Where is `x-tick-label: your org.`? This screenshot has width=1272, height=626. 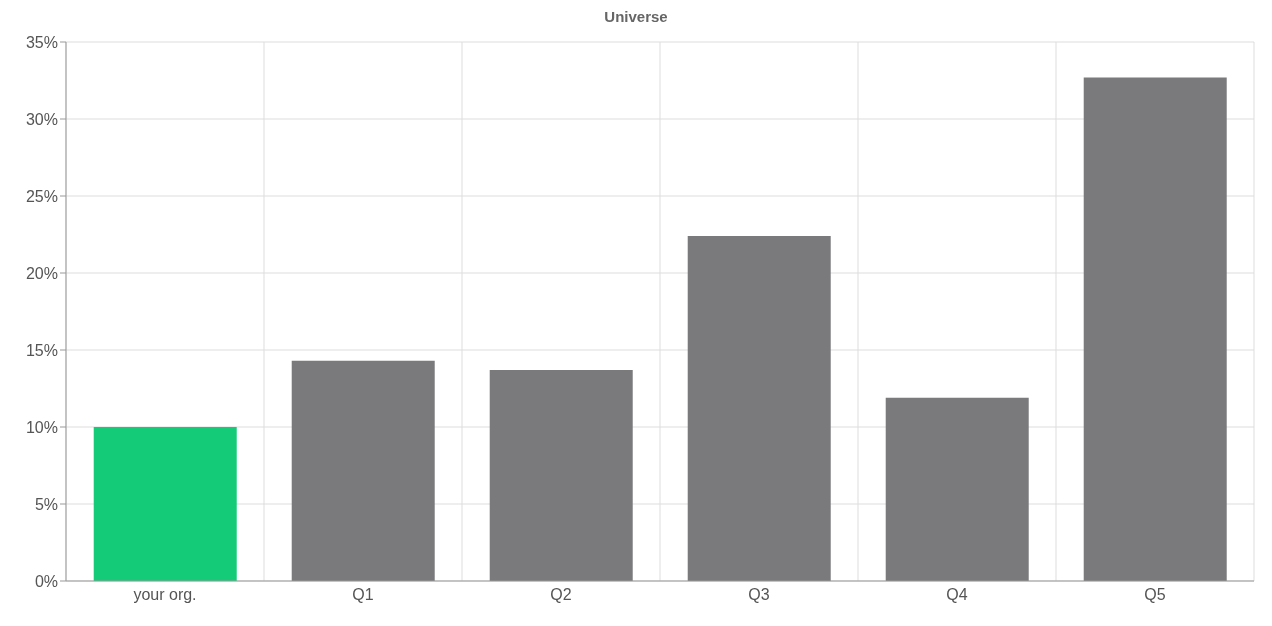
x-tick-label: your org. is located at coordinates (165, 595).